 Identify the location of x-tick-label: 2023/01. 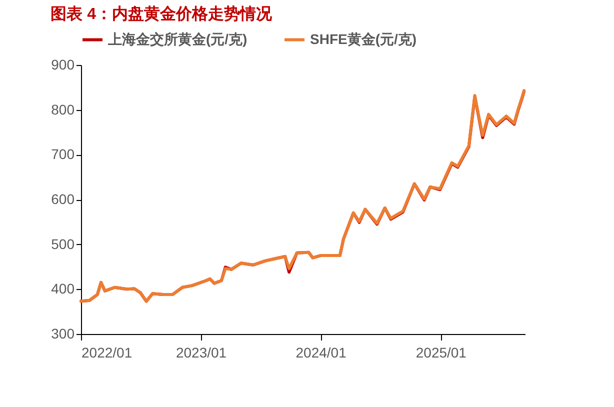
(201, 352).